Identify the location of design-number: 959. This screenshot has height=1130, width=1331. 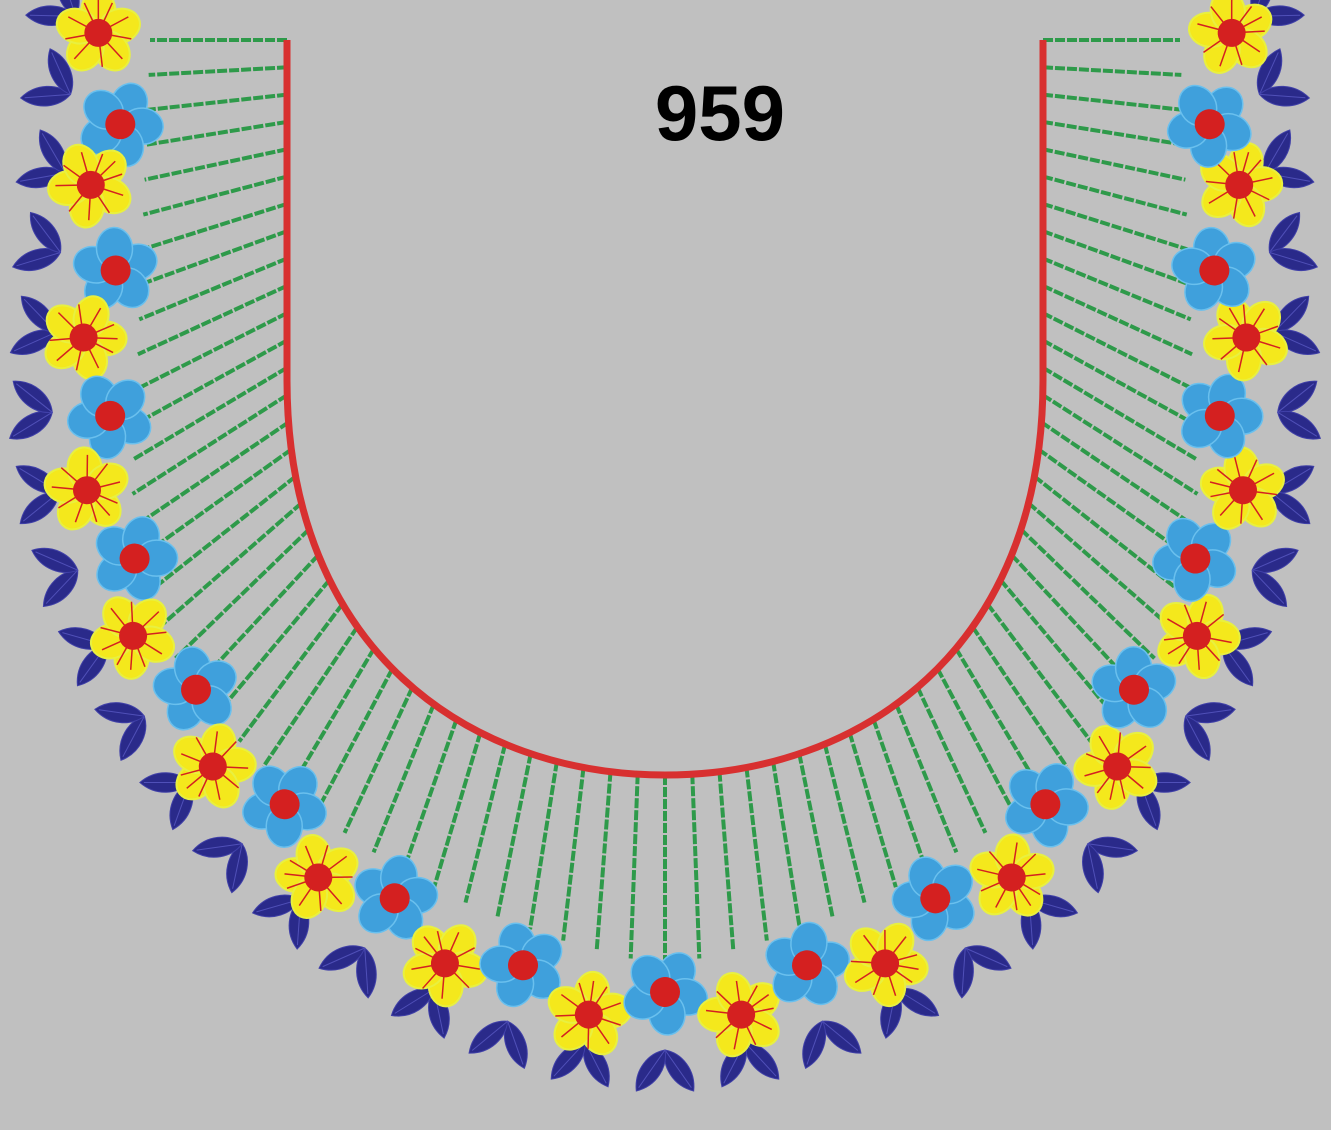
(720, 113).